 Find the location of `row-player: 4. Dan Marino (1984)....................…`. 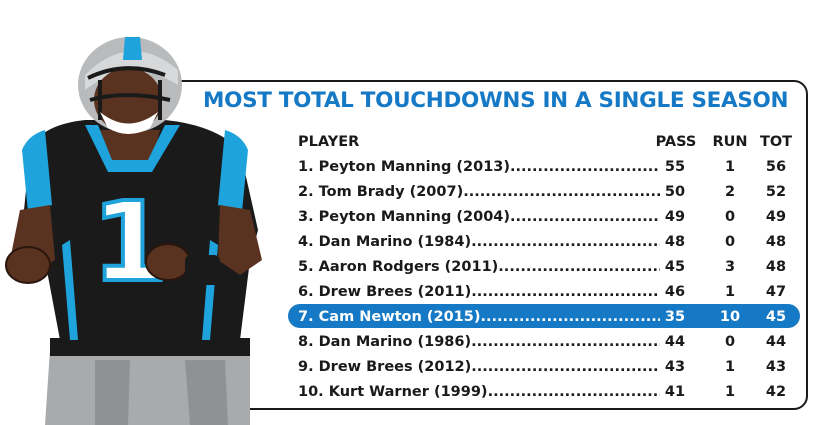

row-player: 4. Dan Marino (1984)....................… is located at coordinates (479, 242).